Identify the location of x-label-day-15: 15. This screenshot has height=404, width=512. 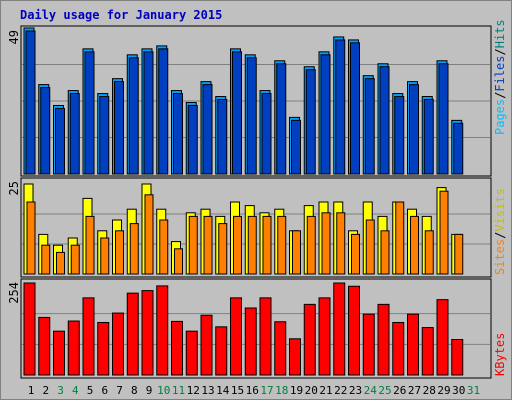
(237, 390).